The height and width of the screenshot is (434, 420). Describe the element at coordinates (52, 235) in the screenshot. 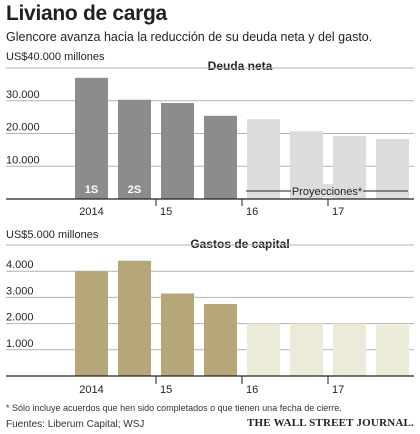

I see `unit-label: US$5.000 millones` at that location.